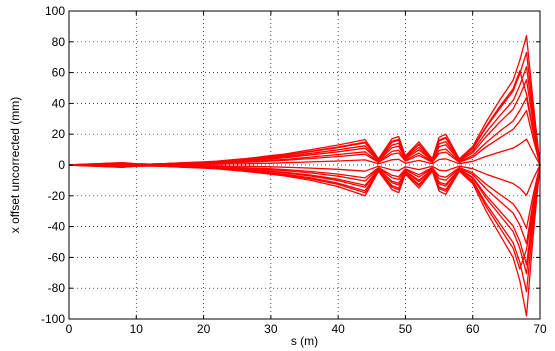  Describe the element at coordinates (57, 196) in the screenshot. I see `y-tick-label-4: -20` at that location.